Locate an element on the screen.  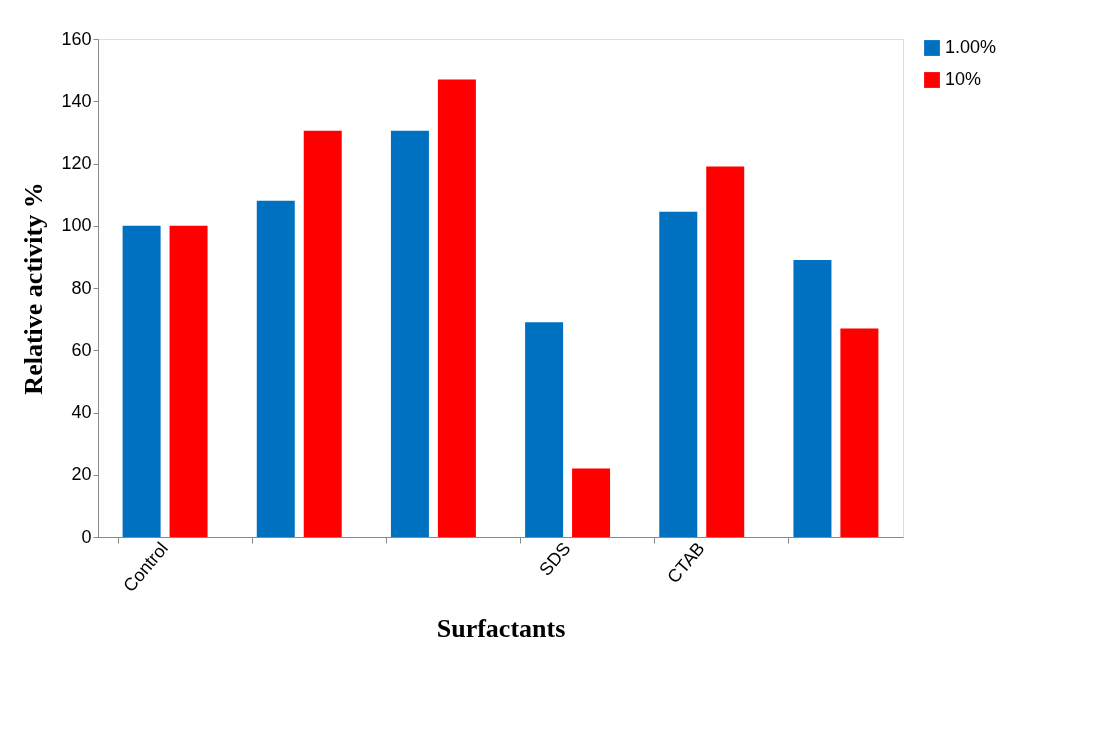
y-tick-label: 60 is located at coordinates (81, 349).